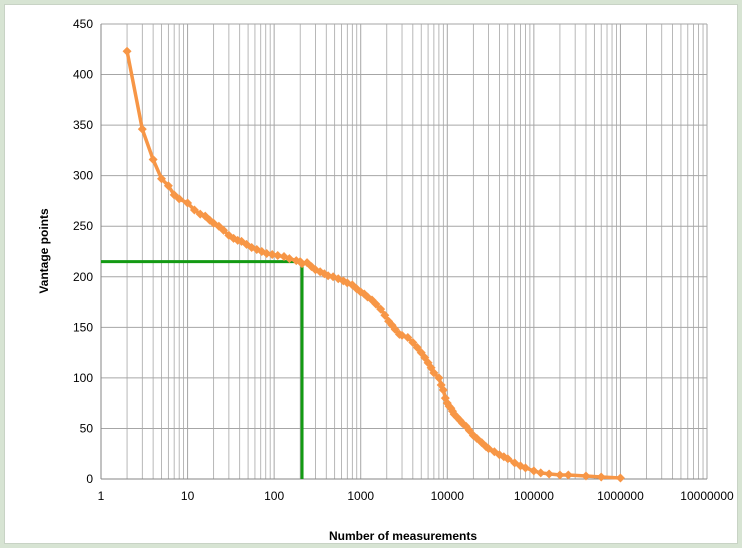  What do you see at coordinates (83, 327) in the screenshot?
I see `y-tick-label: 150` at bounding box center [83, 327].